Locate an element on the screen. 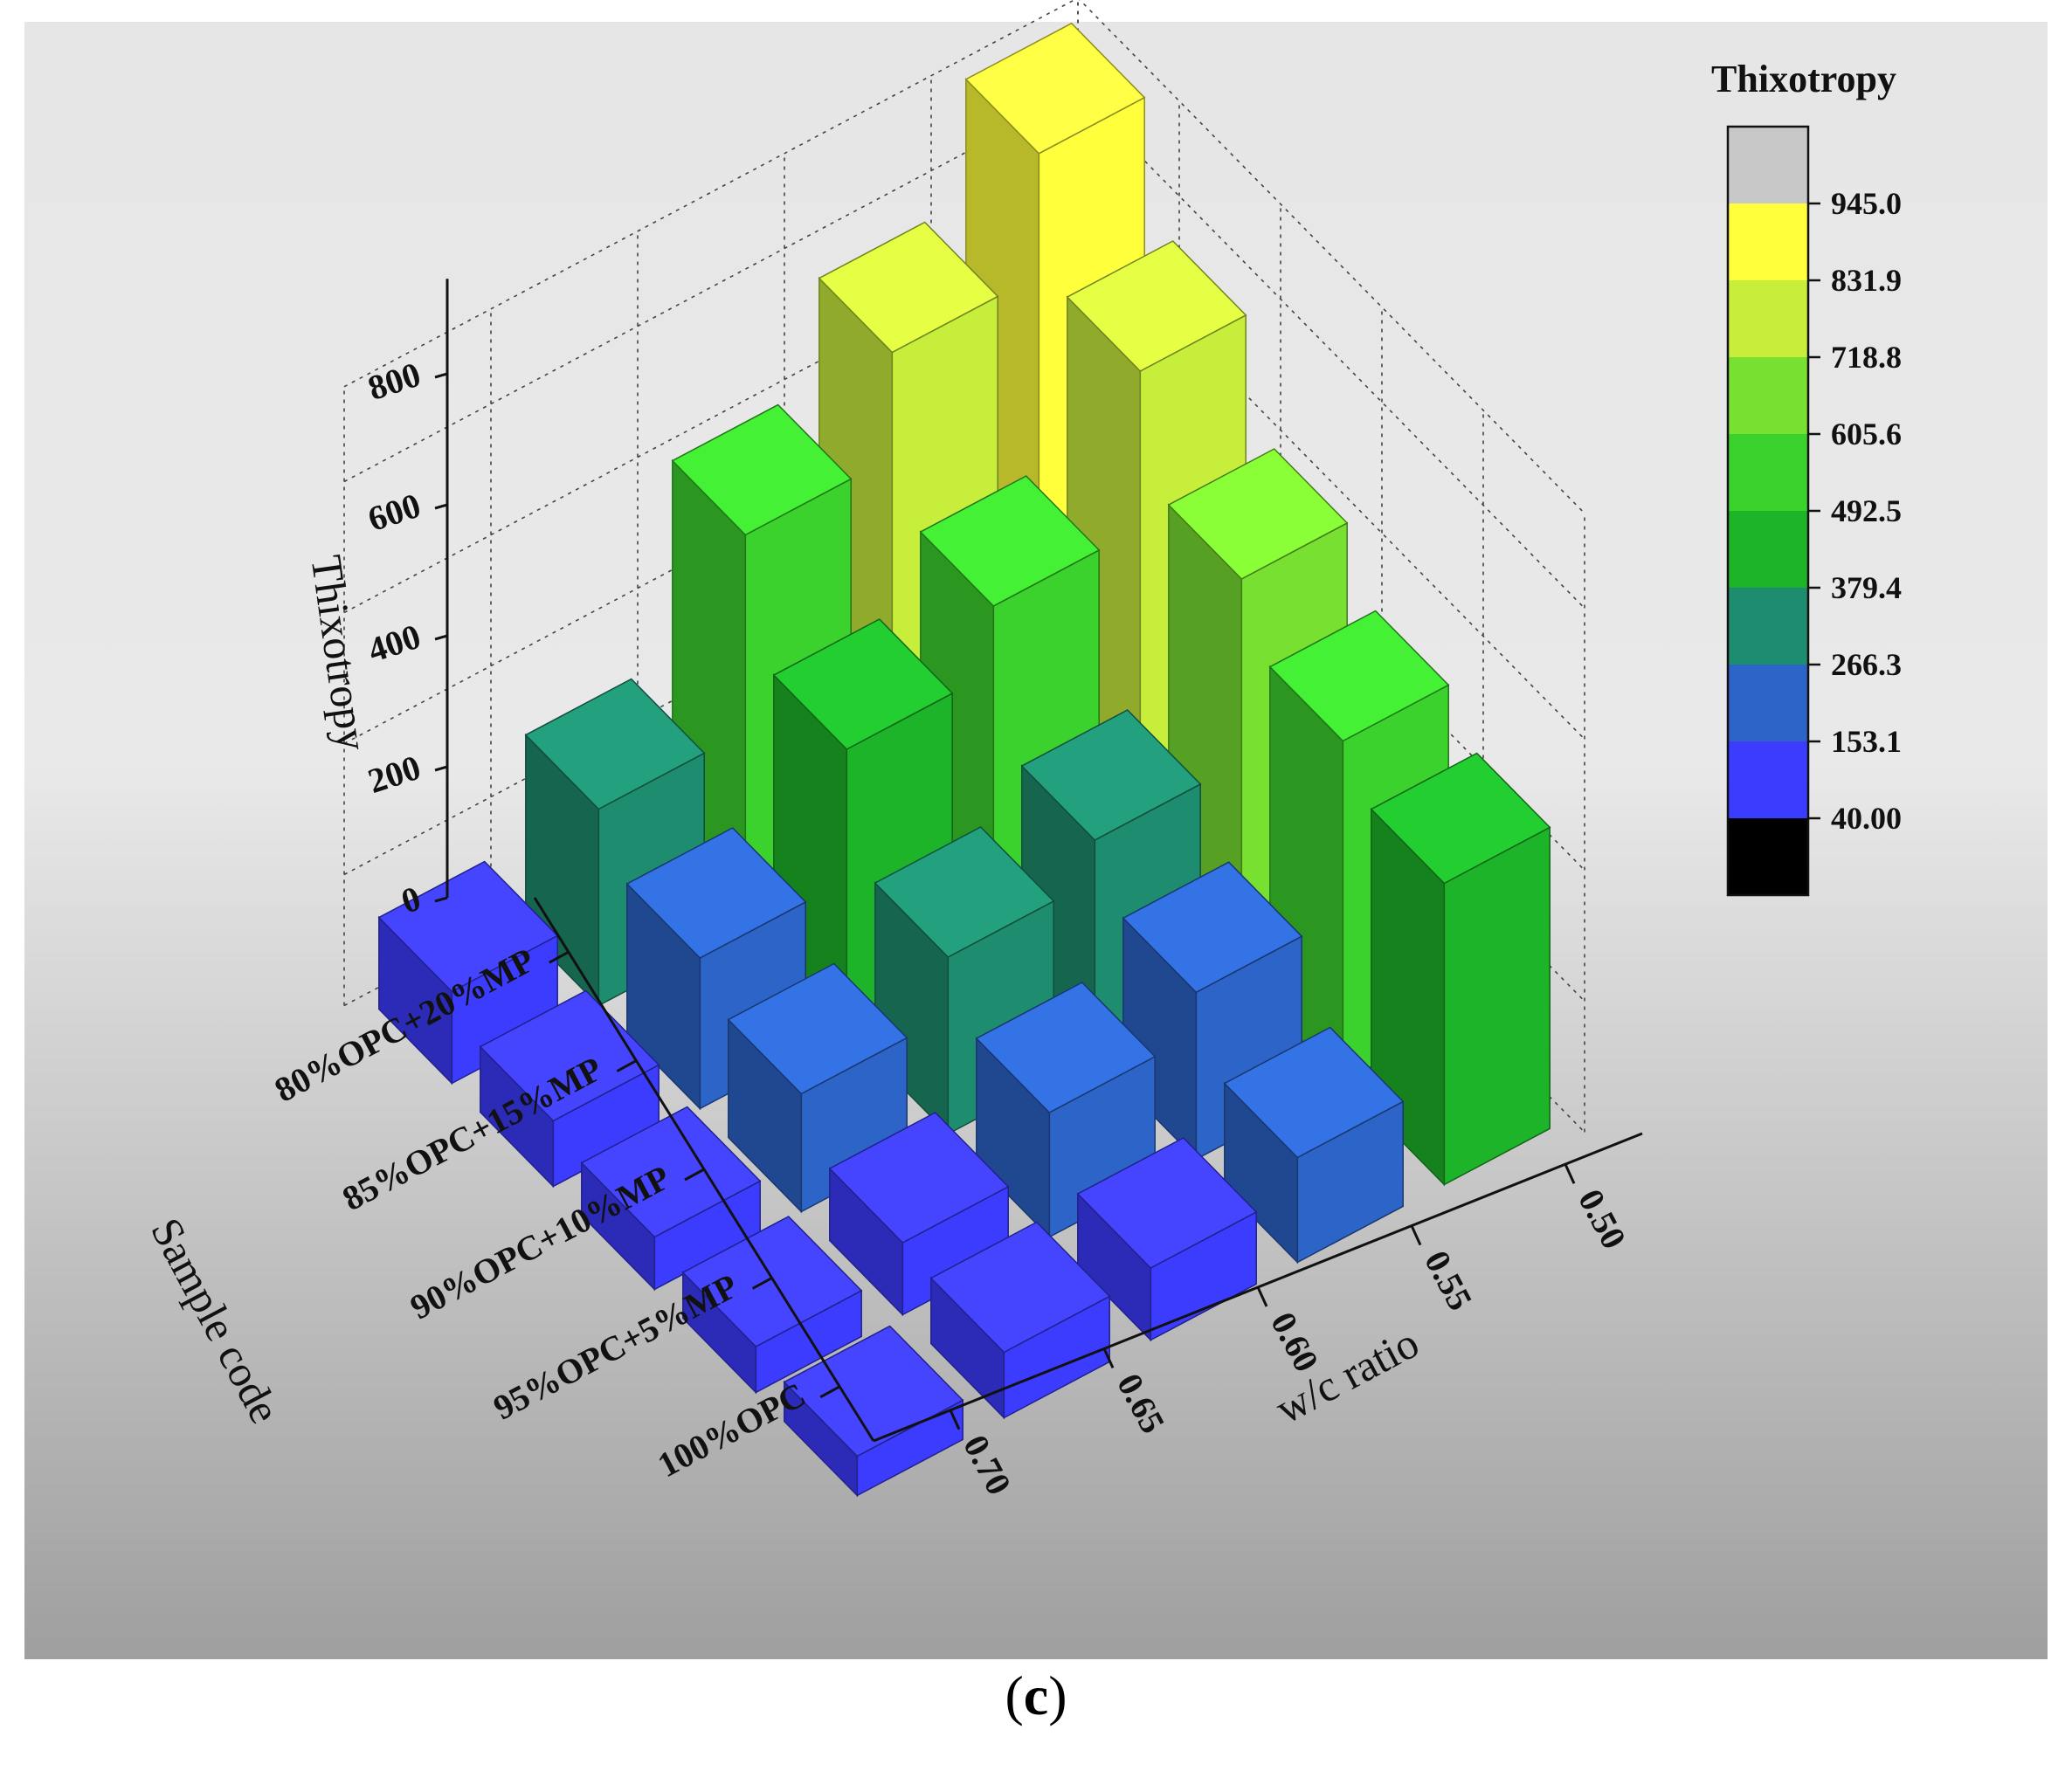 The height and width of the screenshot is (1778, 2072). bar-90%OPC+10%MP-wc-0.60 is located at coordinates (965, 981).